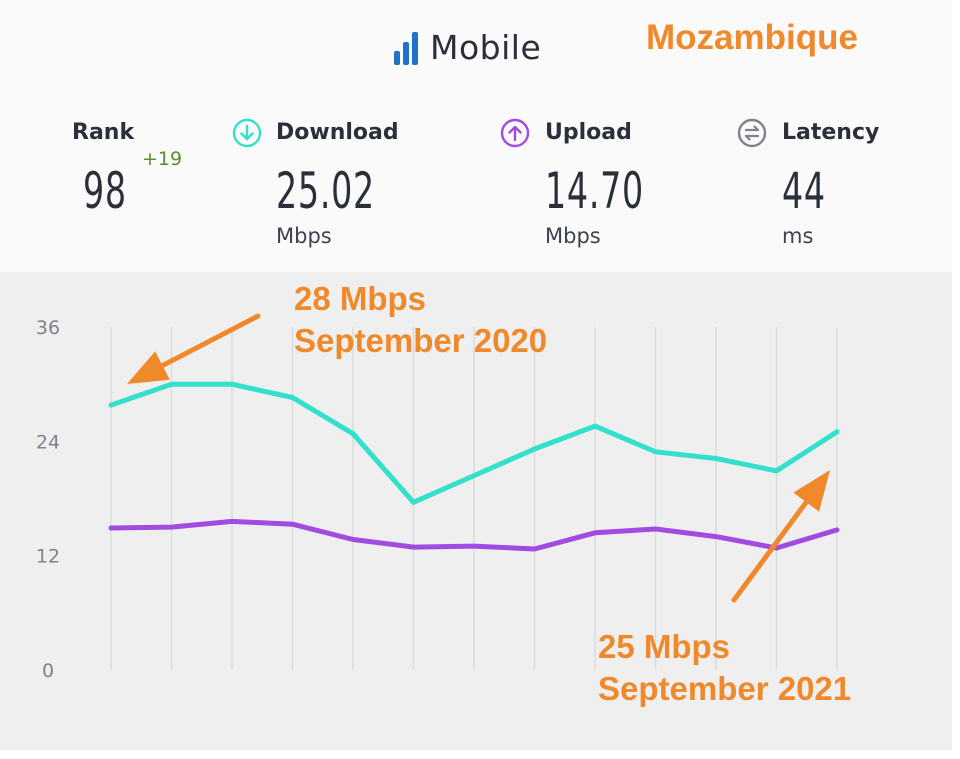 The width and height of the screenshot is (960, 759). Describe the element at coordinates (956, 379) in the screenshot. I see `card-edge` at that location.